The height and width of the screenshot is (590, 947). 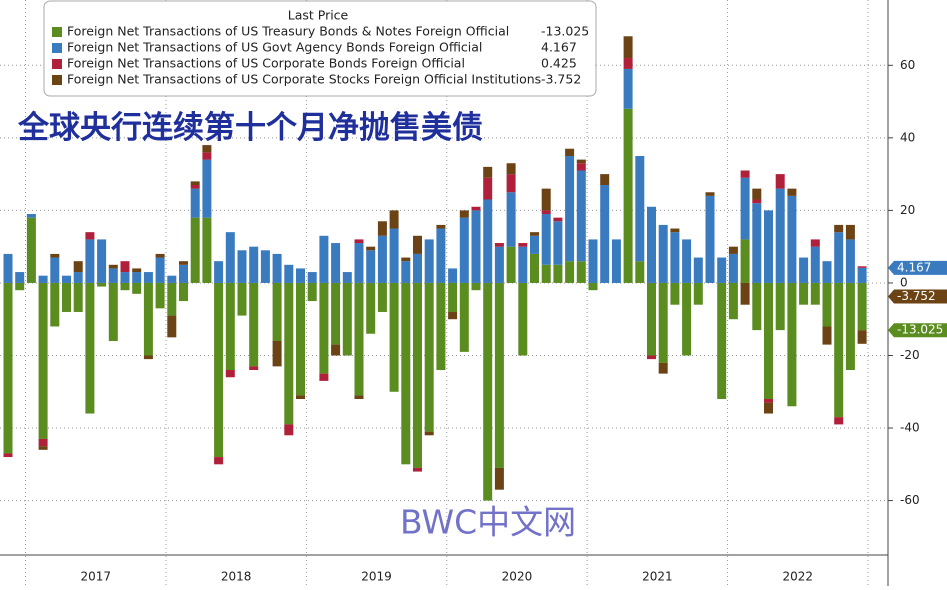 I want to click on legend-swatch, so click(x=57, y=48).